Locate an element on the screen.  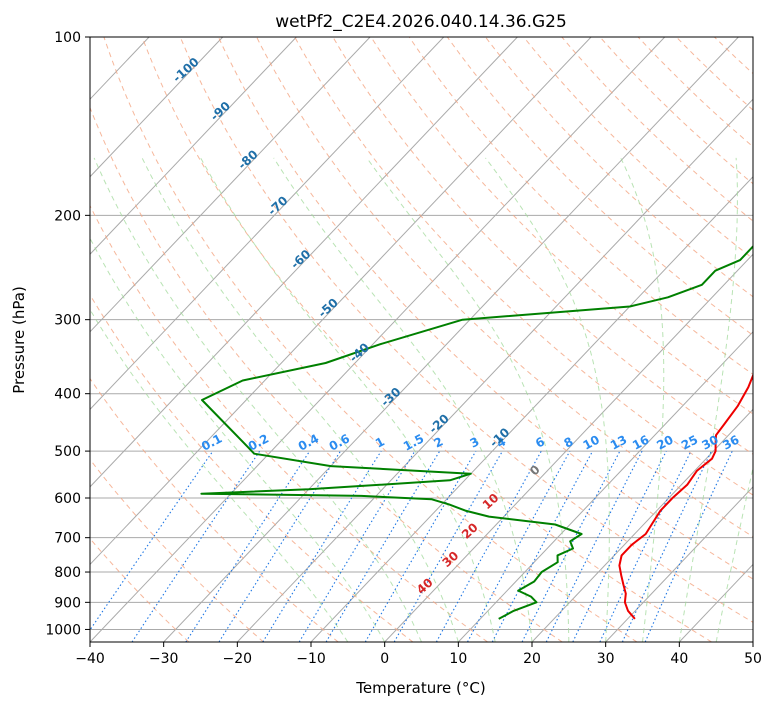
x-tick-label: −20 is located at coordinates (238, 659).